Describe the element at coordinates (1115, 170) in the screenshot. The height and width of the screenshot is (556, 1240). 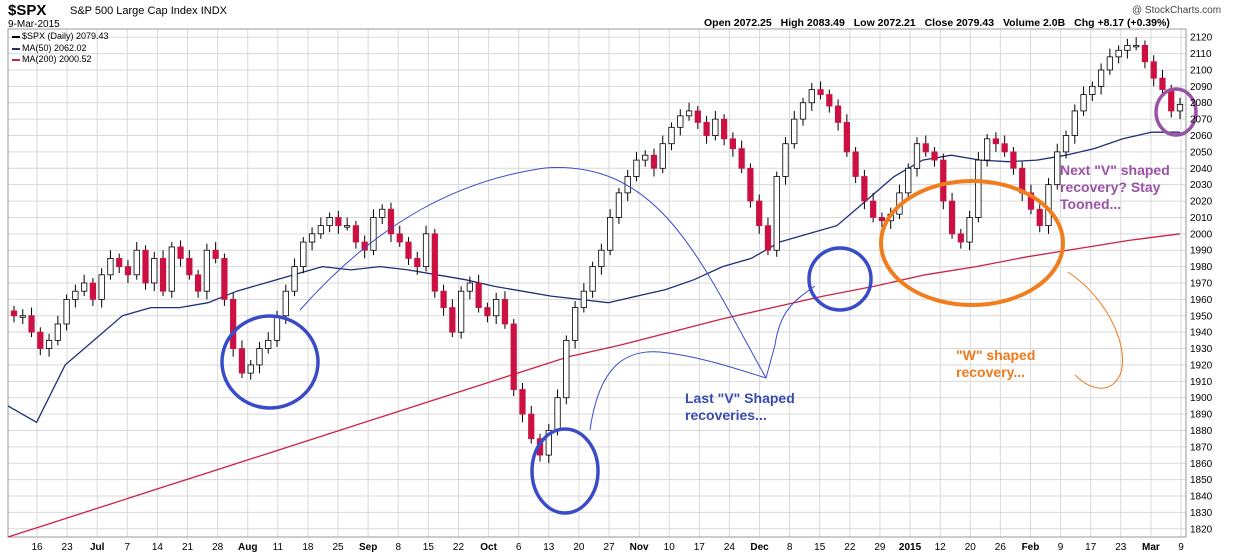
I see `annotation-next-line1: Next "V" shaped` at that location.